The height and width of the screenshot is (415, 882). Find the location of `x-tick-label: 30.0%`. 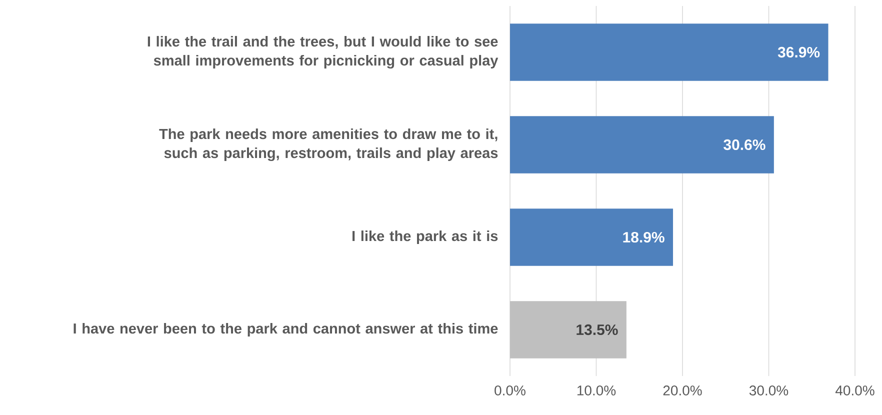

x-tick-label: 30.0% is located at coordinates (768, 391).